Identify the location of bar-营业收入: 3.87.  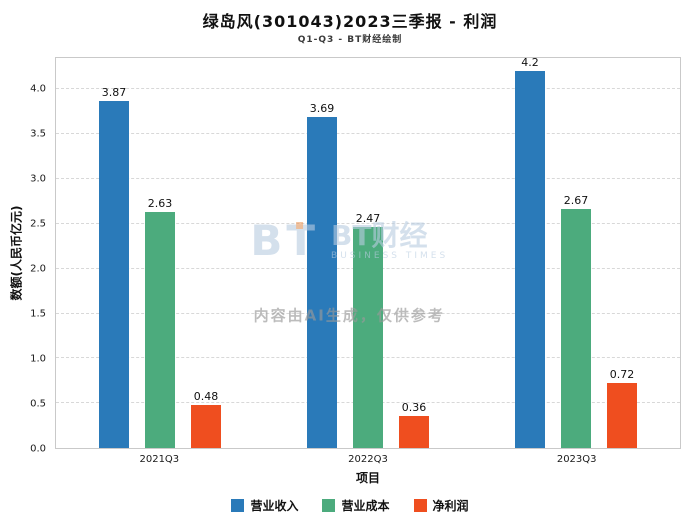
(114, 267).